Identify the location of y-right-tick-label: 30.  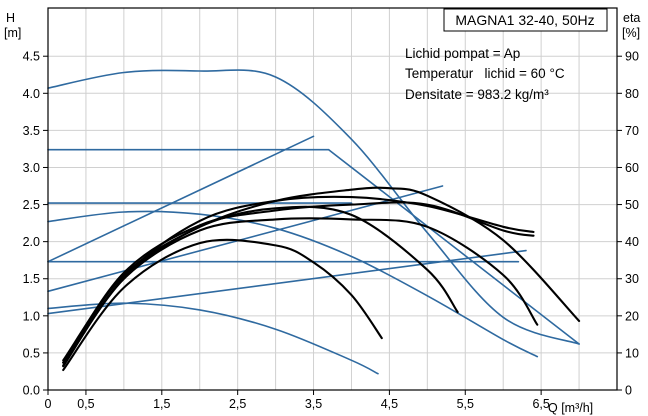
(632, 279).